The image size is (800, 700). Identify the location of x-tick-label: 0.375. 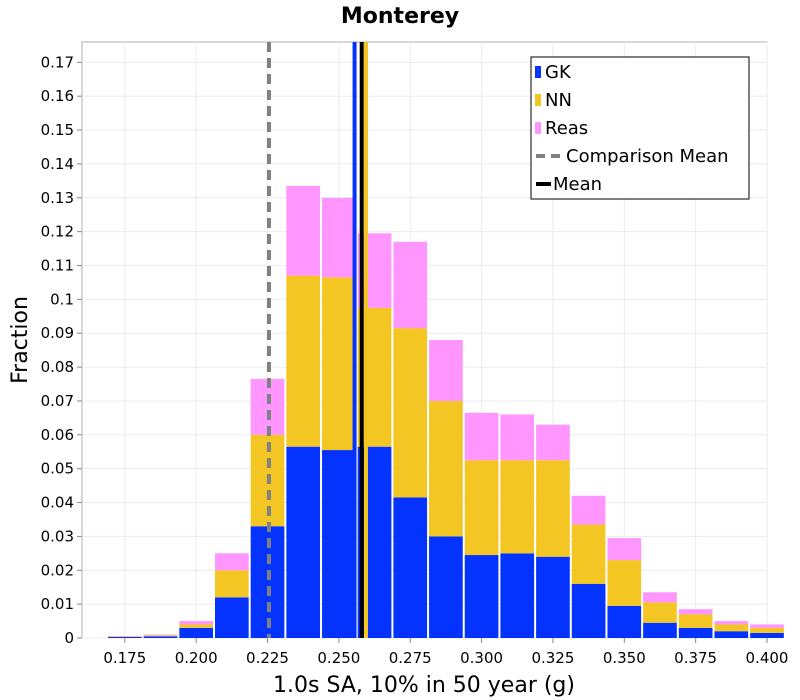
(695, 658).